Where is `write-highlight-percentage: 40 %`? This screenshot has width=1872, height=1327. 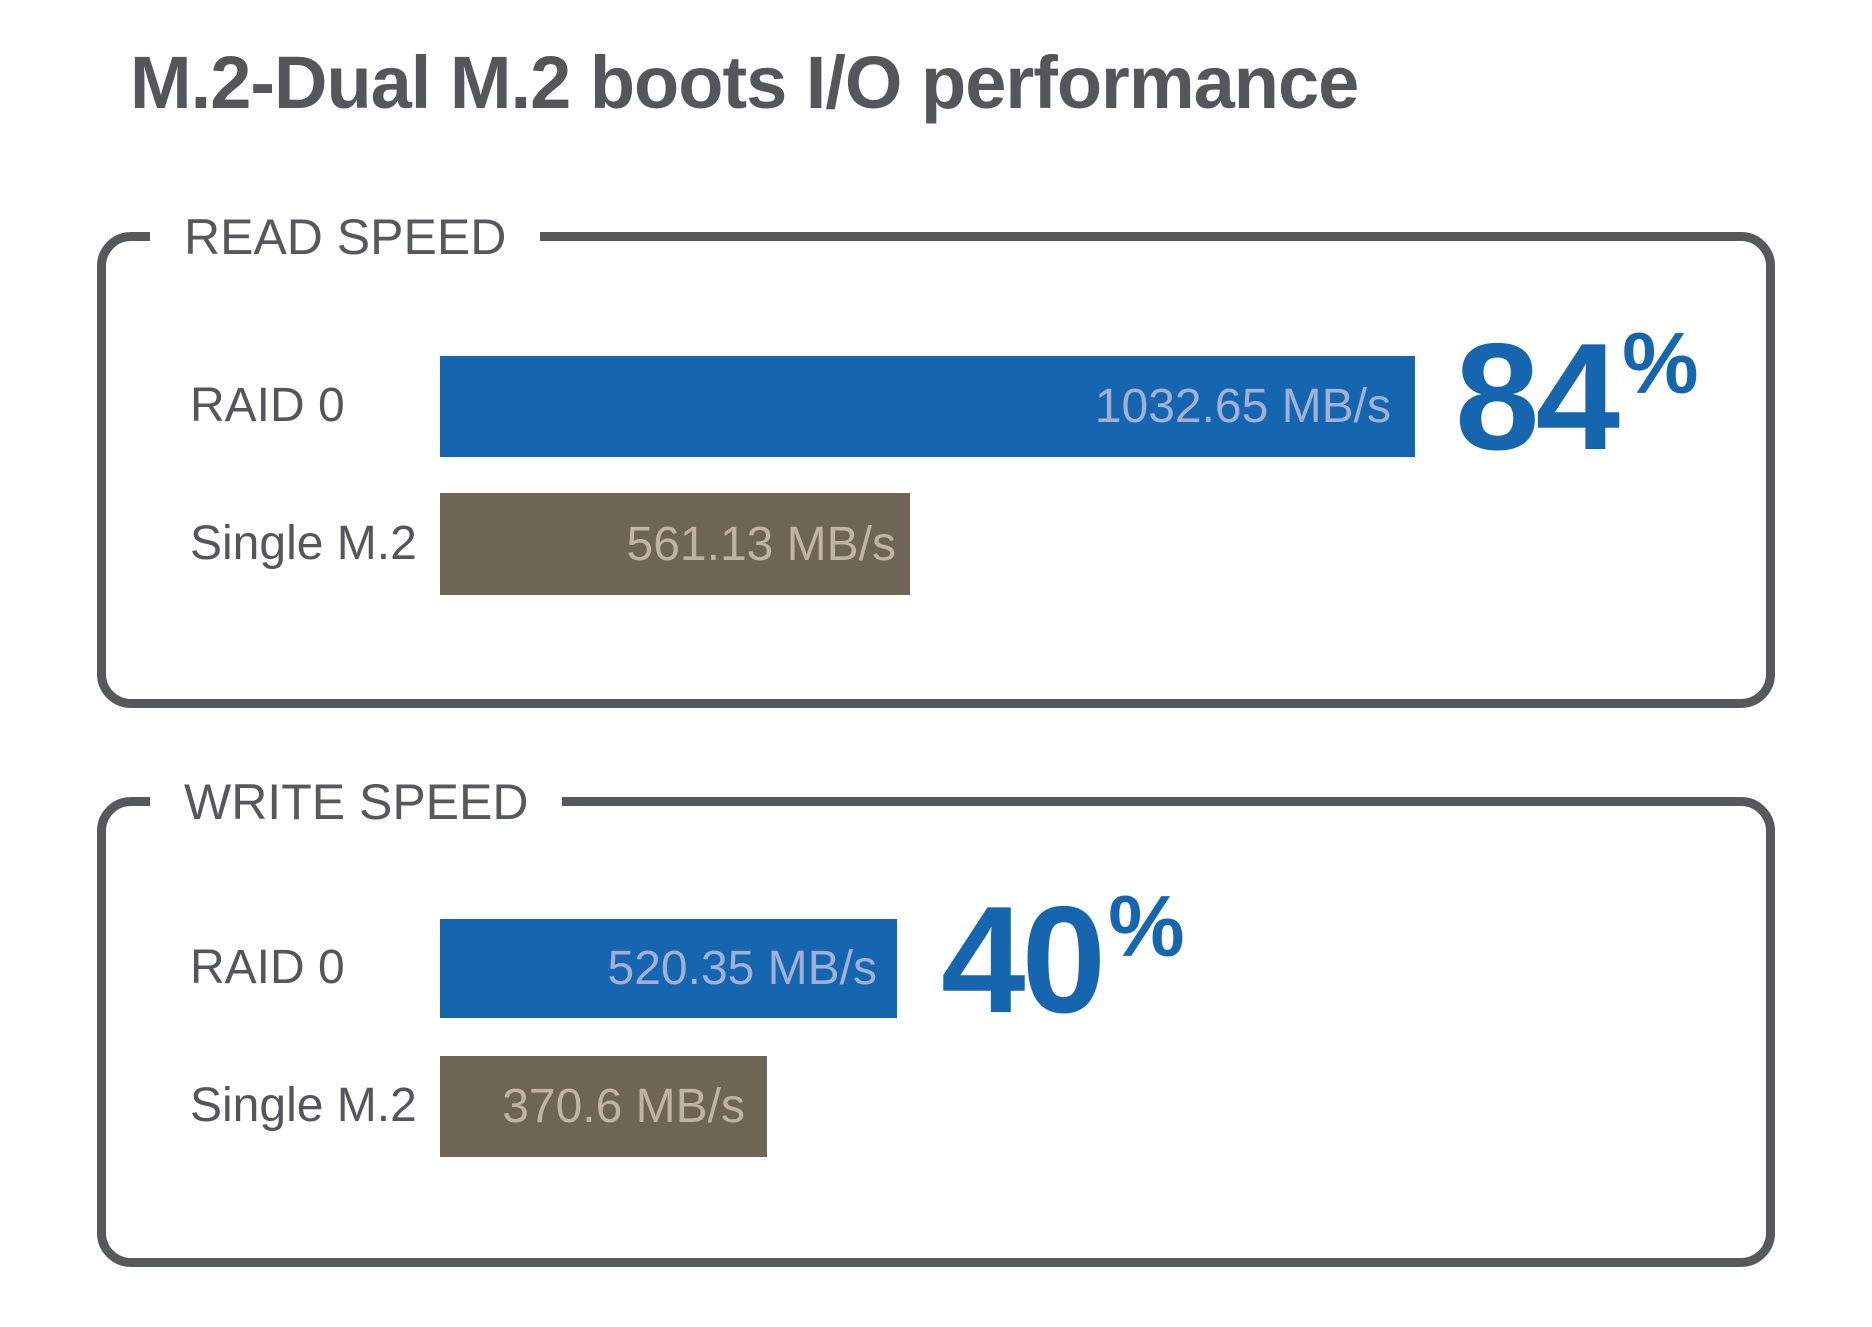
write-highlight-percentage: 40 % is located at coordinates (1063, 960).